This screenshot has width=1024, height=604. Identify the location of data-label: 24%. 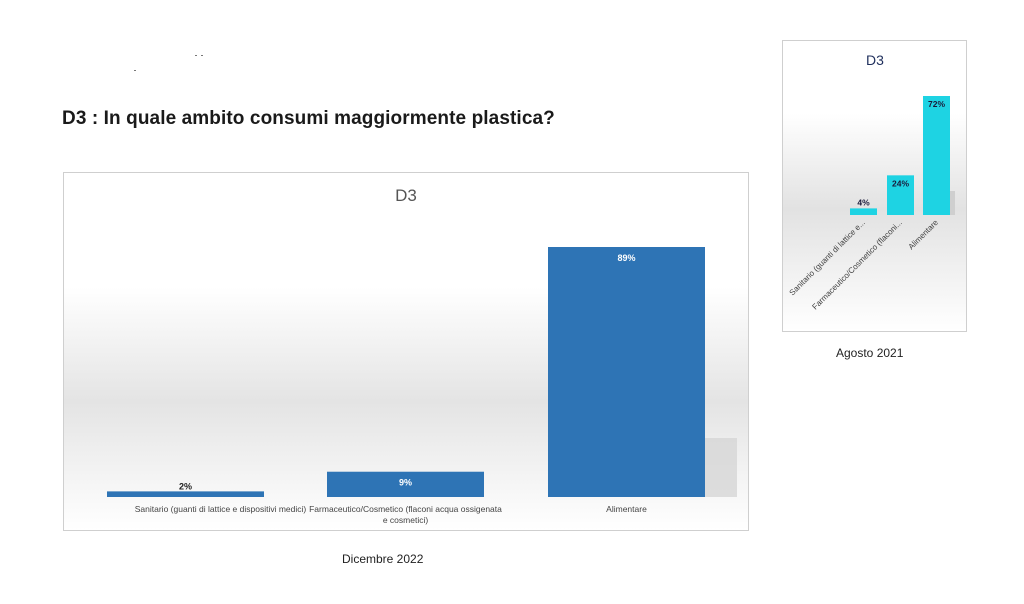
(900, 183).